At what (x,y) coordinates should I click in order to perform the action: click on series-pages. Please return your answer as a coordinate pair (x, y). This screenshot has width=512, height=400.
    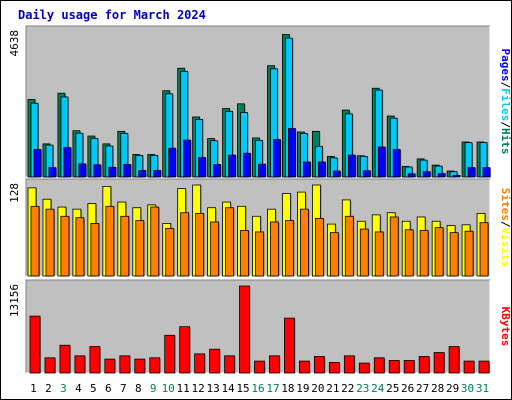
    Looking at the image, I should click on (262, 153).